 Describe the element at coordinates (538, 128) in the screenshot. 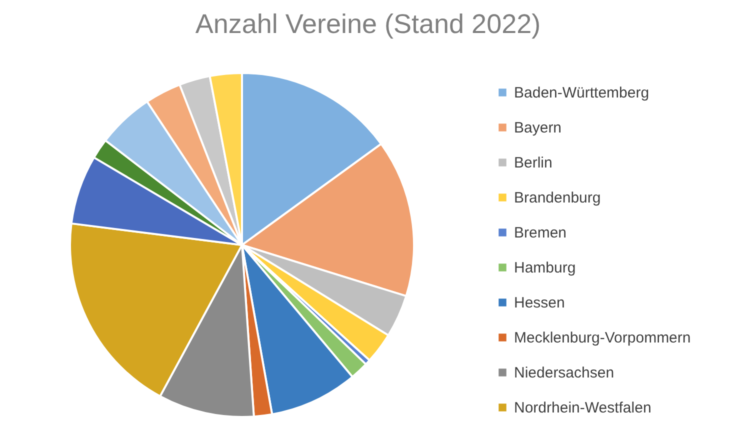

I see `legend-label: Bayern` at that location.